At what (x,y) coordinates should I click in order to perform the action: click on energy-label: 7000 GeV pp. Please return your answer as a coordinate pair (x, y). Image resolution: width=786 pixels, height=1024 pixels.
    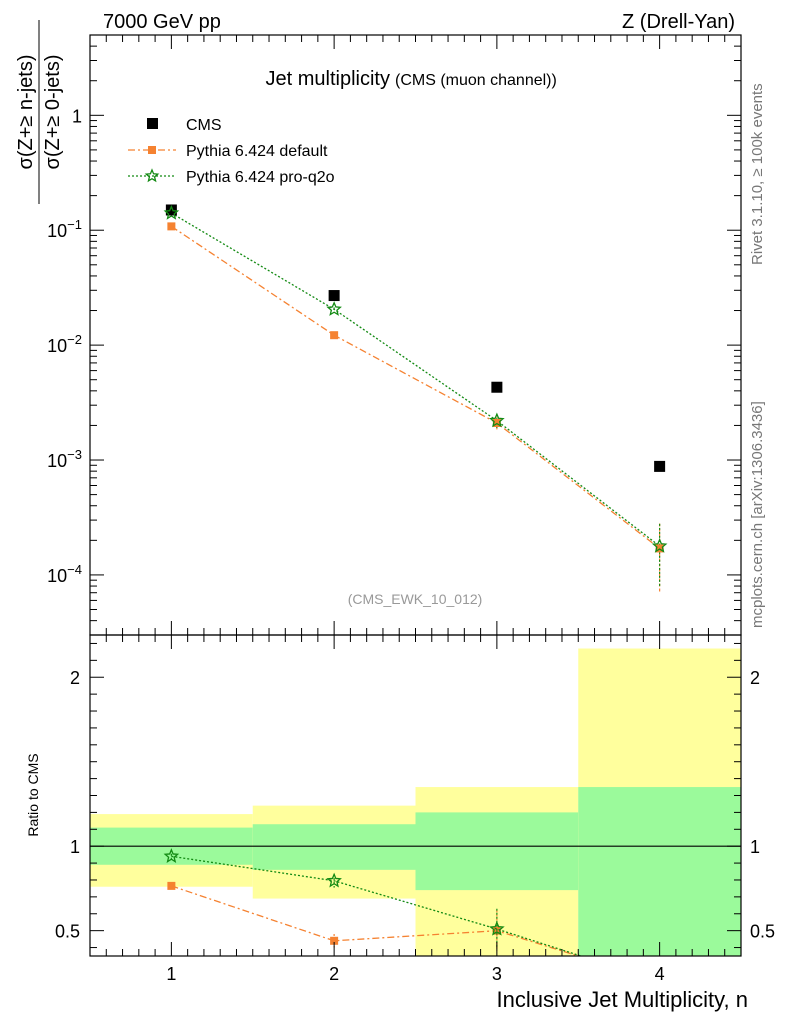
    Looking at the image, I should click on (162, 22).